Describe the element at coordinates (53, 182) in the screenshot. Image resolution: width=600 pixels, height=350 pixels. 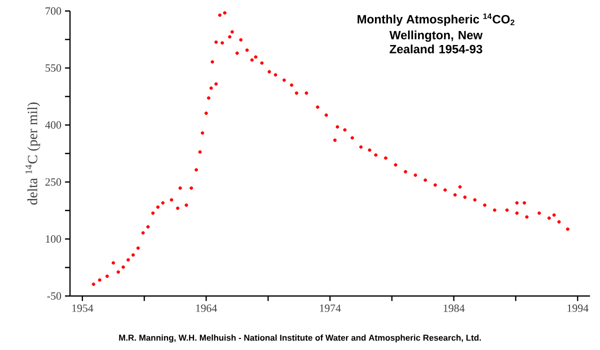
I see `y-tick-label: 250` at that location.